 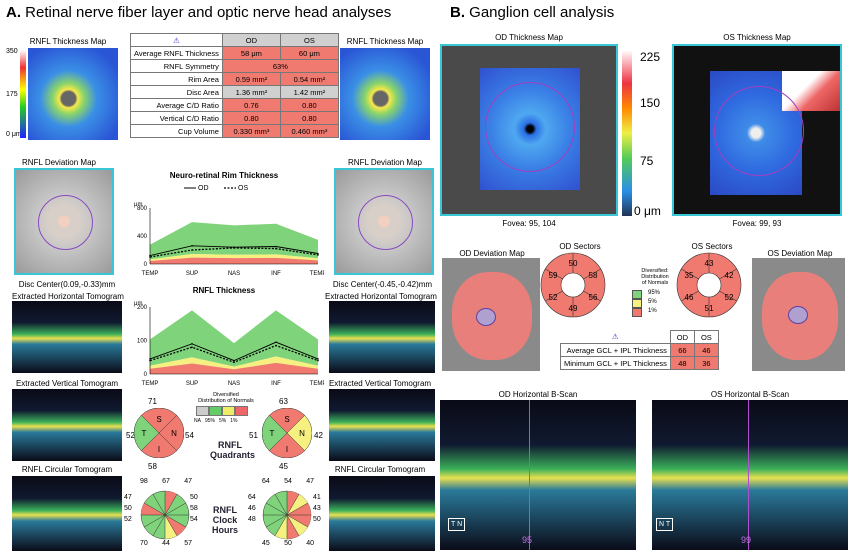 What do you see at coordinates (750, 394) in the screenshot?
I see `os-bscan-label: OS Horizontal B-Scan` at bounding box center [750, 394].